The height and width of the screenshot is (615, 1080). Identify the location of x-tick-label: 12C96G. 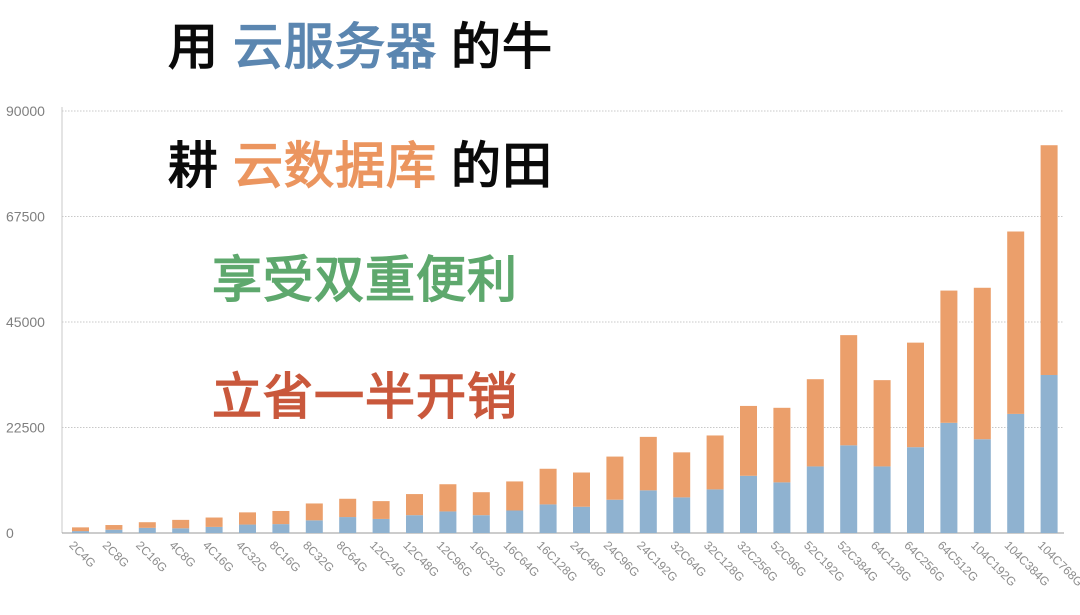
(455, 559).